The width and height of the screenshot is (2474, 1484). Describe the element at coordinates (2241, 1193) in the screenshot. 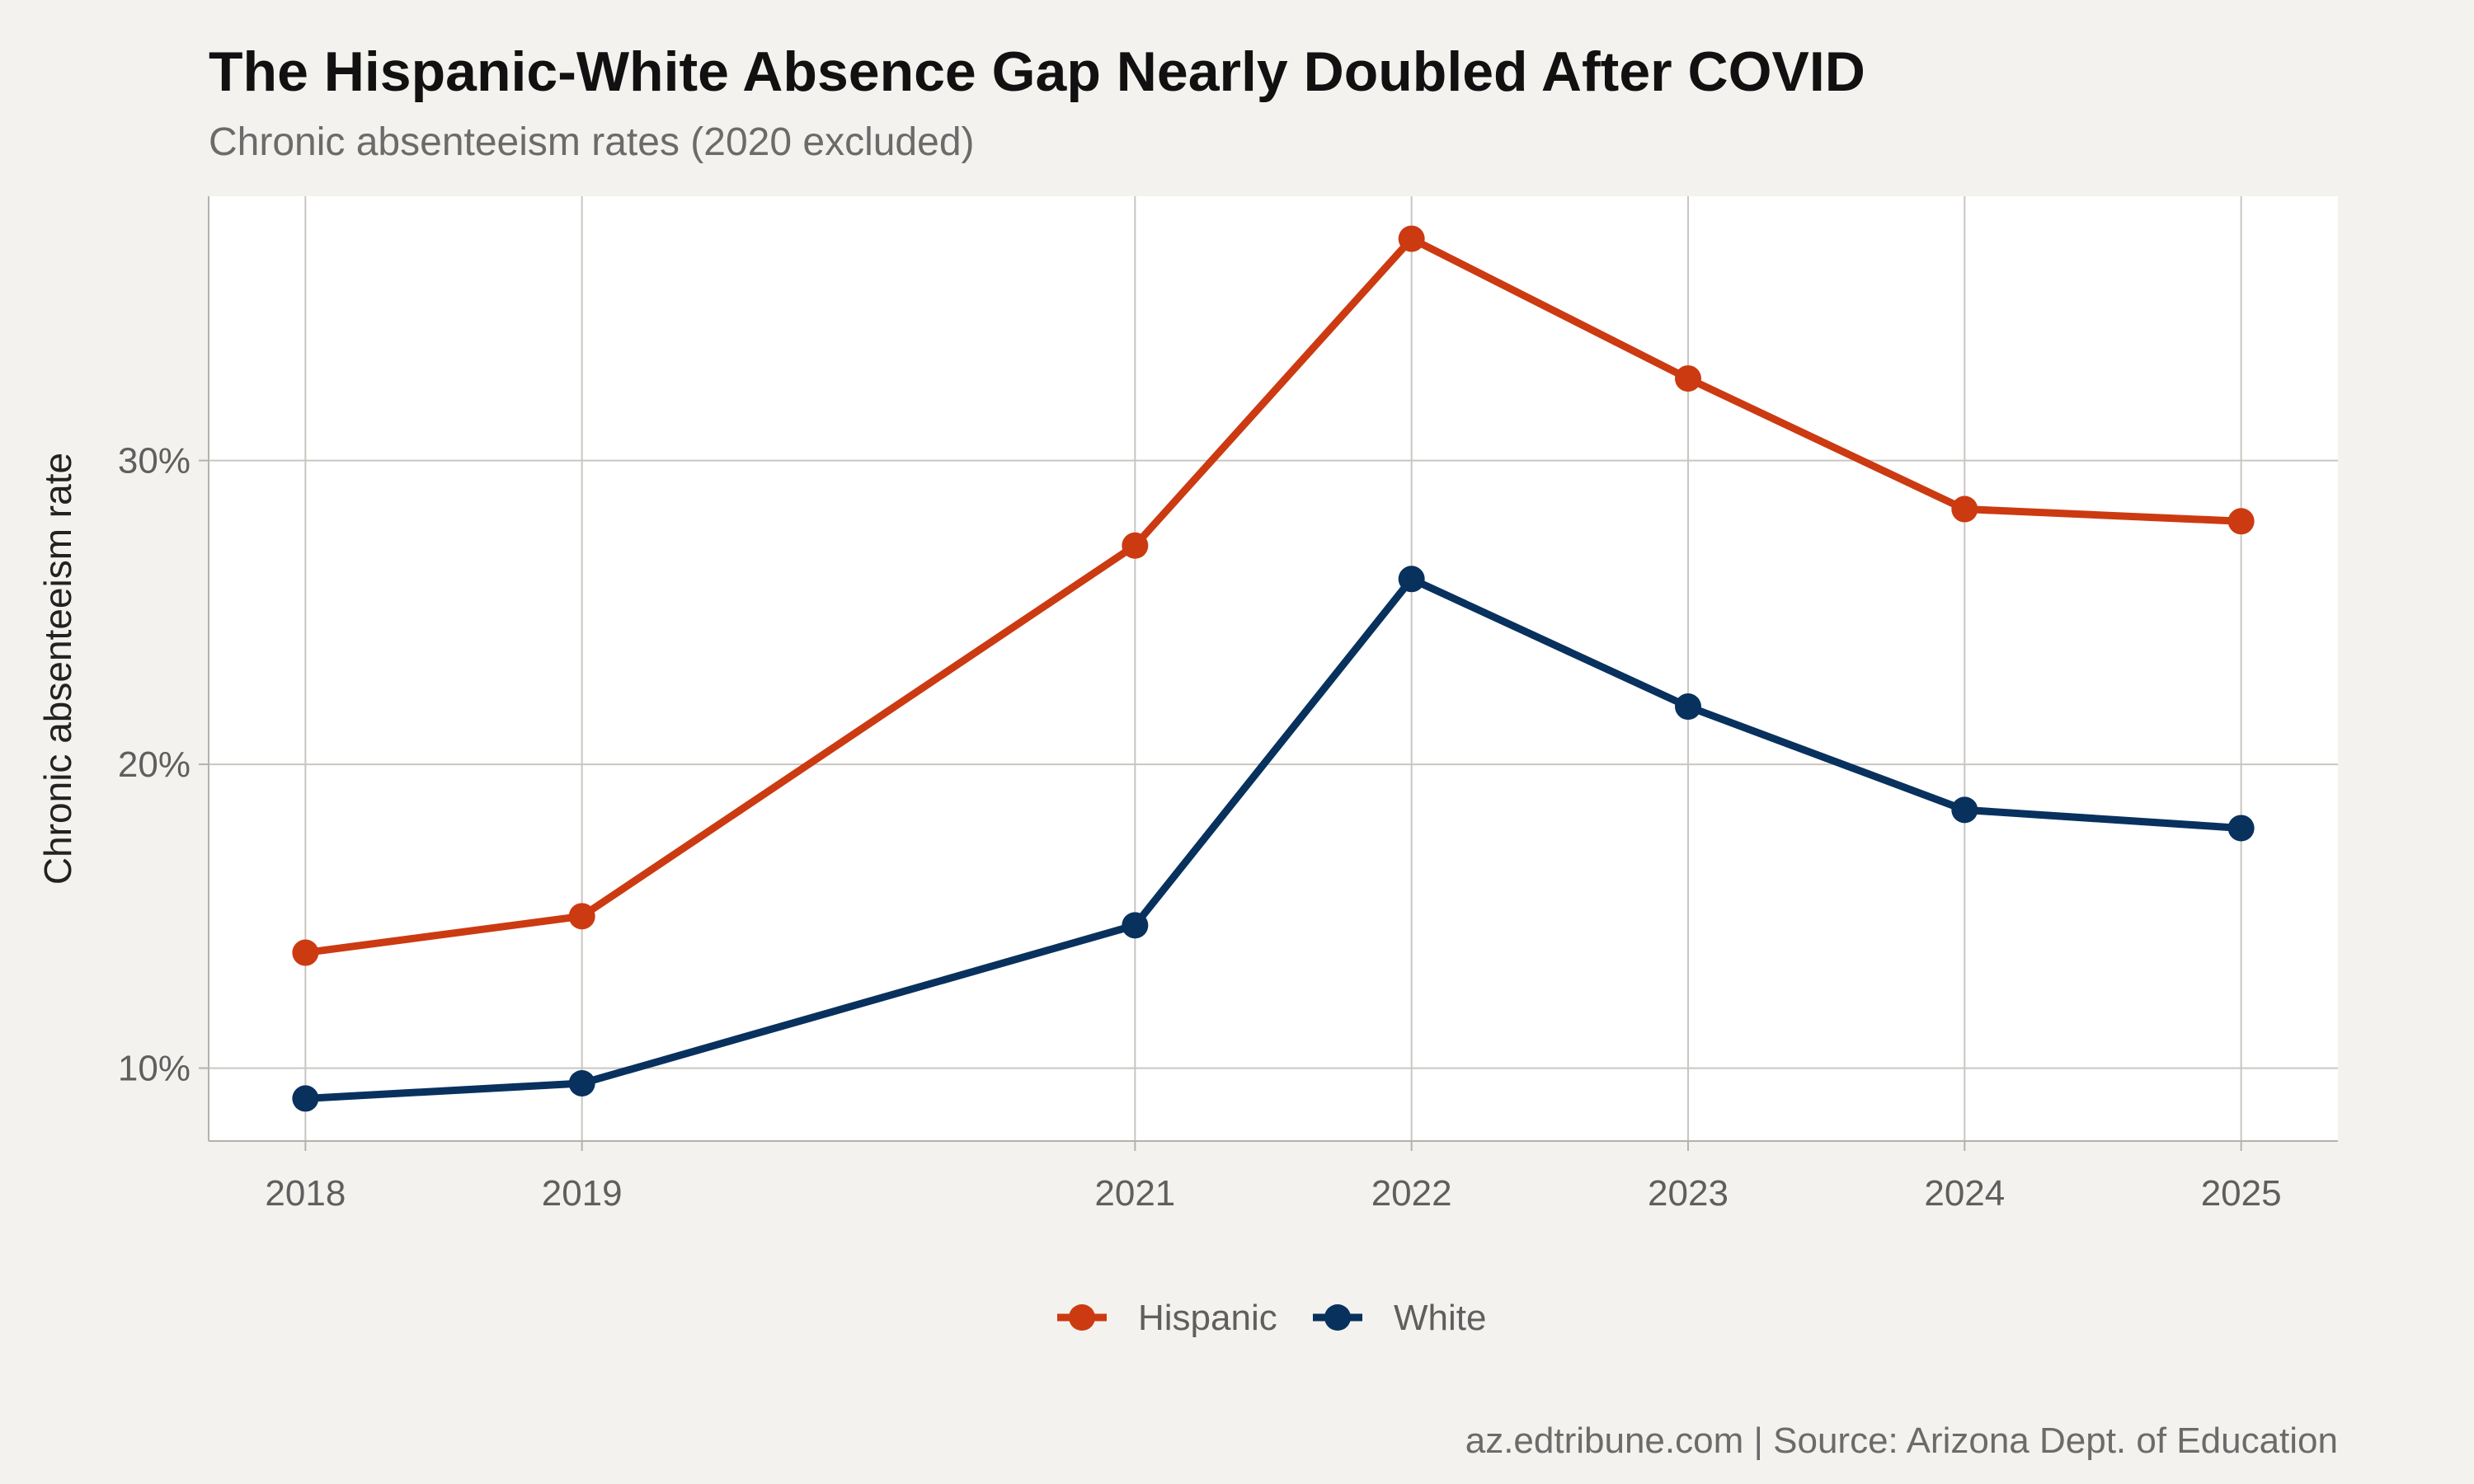

I see `x-tick-label-2025: 2025` at that location.